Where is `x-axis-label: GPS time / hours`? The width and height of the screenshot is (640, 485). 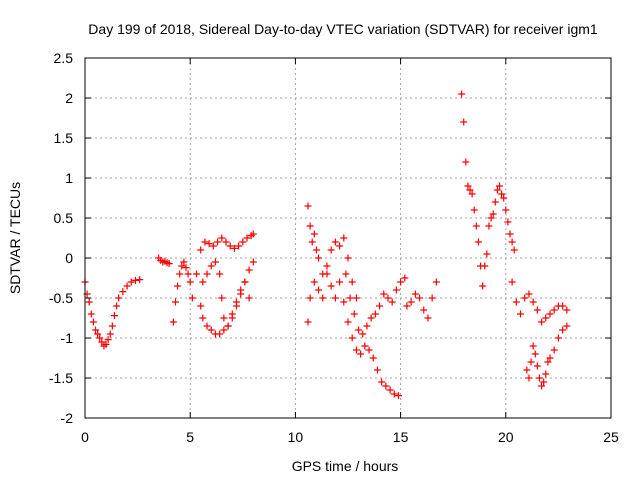
x-axis-label: GPS time / hours is located at coordinates (345, 466).